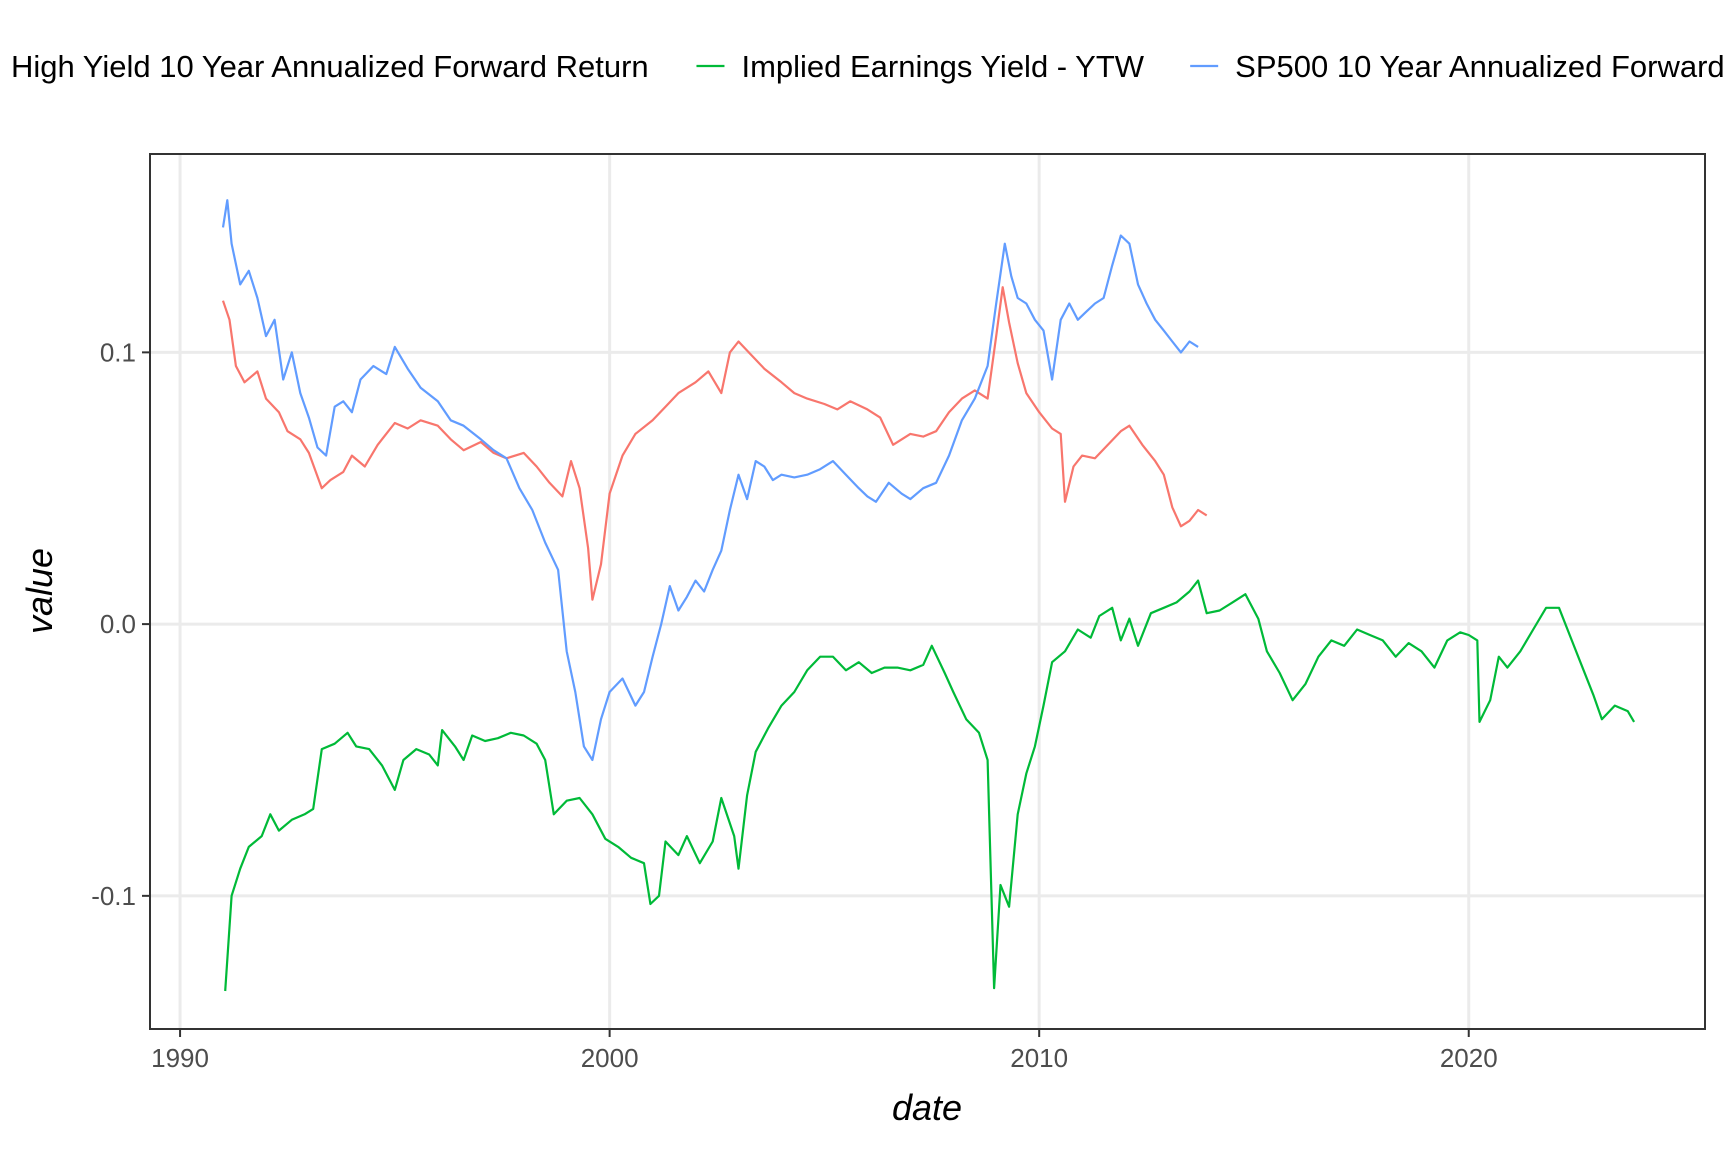 The height and width of the screenshot is (1152, 1728). Describe the element at coordinates (824, 1051) in the screenshot. I see `x-axis: 1990 2000 2010 2020` at that location.